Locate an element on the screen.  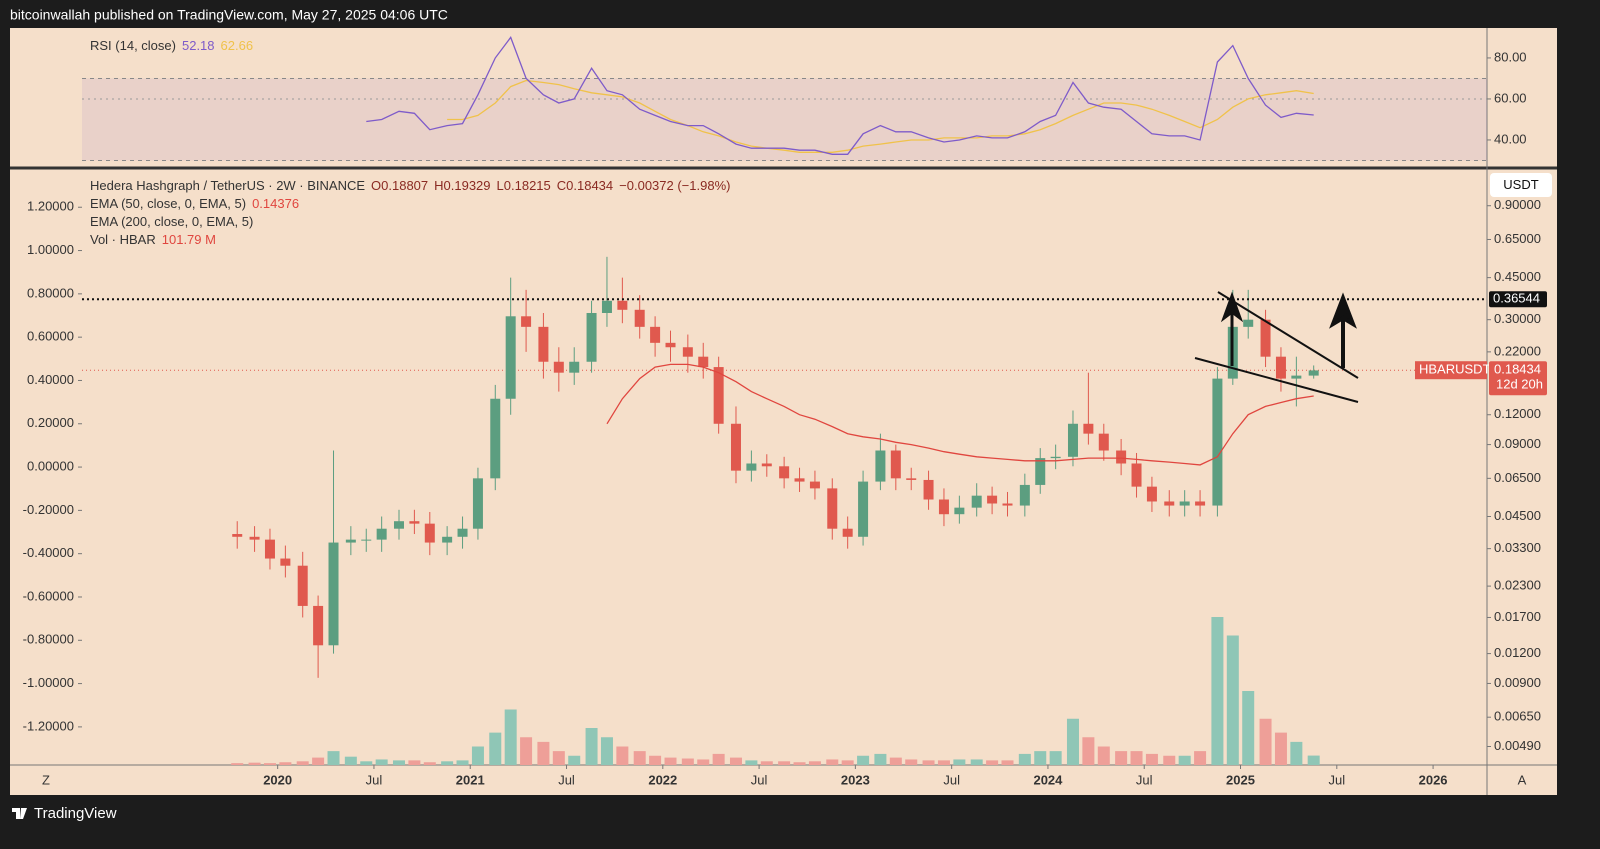
trendline is located at coordinates (1276, 380).